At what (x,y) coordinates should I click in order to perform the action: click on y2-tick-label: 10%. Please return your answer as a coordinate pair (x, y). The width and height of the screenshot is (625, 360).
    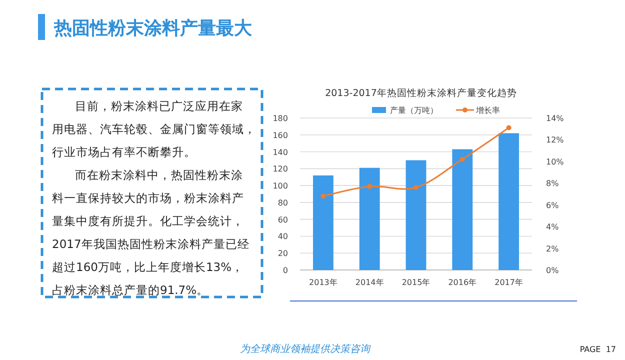
    Looking at the image, I should click on (555, 161).